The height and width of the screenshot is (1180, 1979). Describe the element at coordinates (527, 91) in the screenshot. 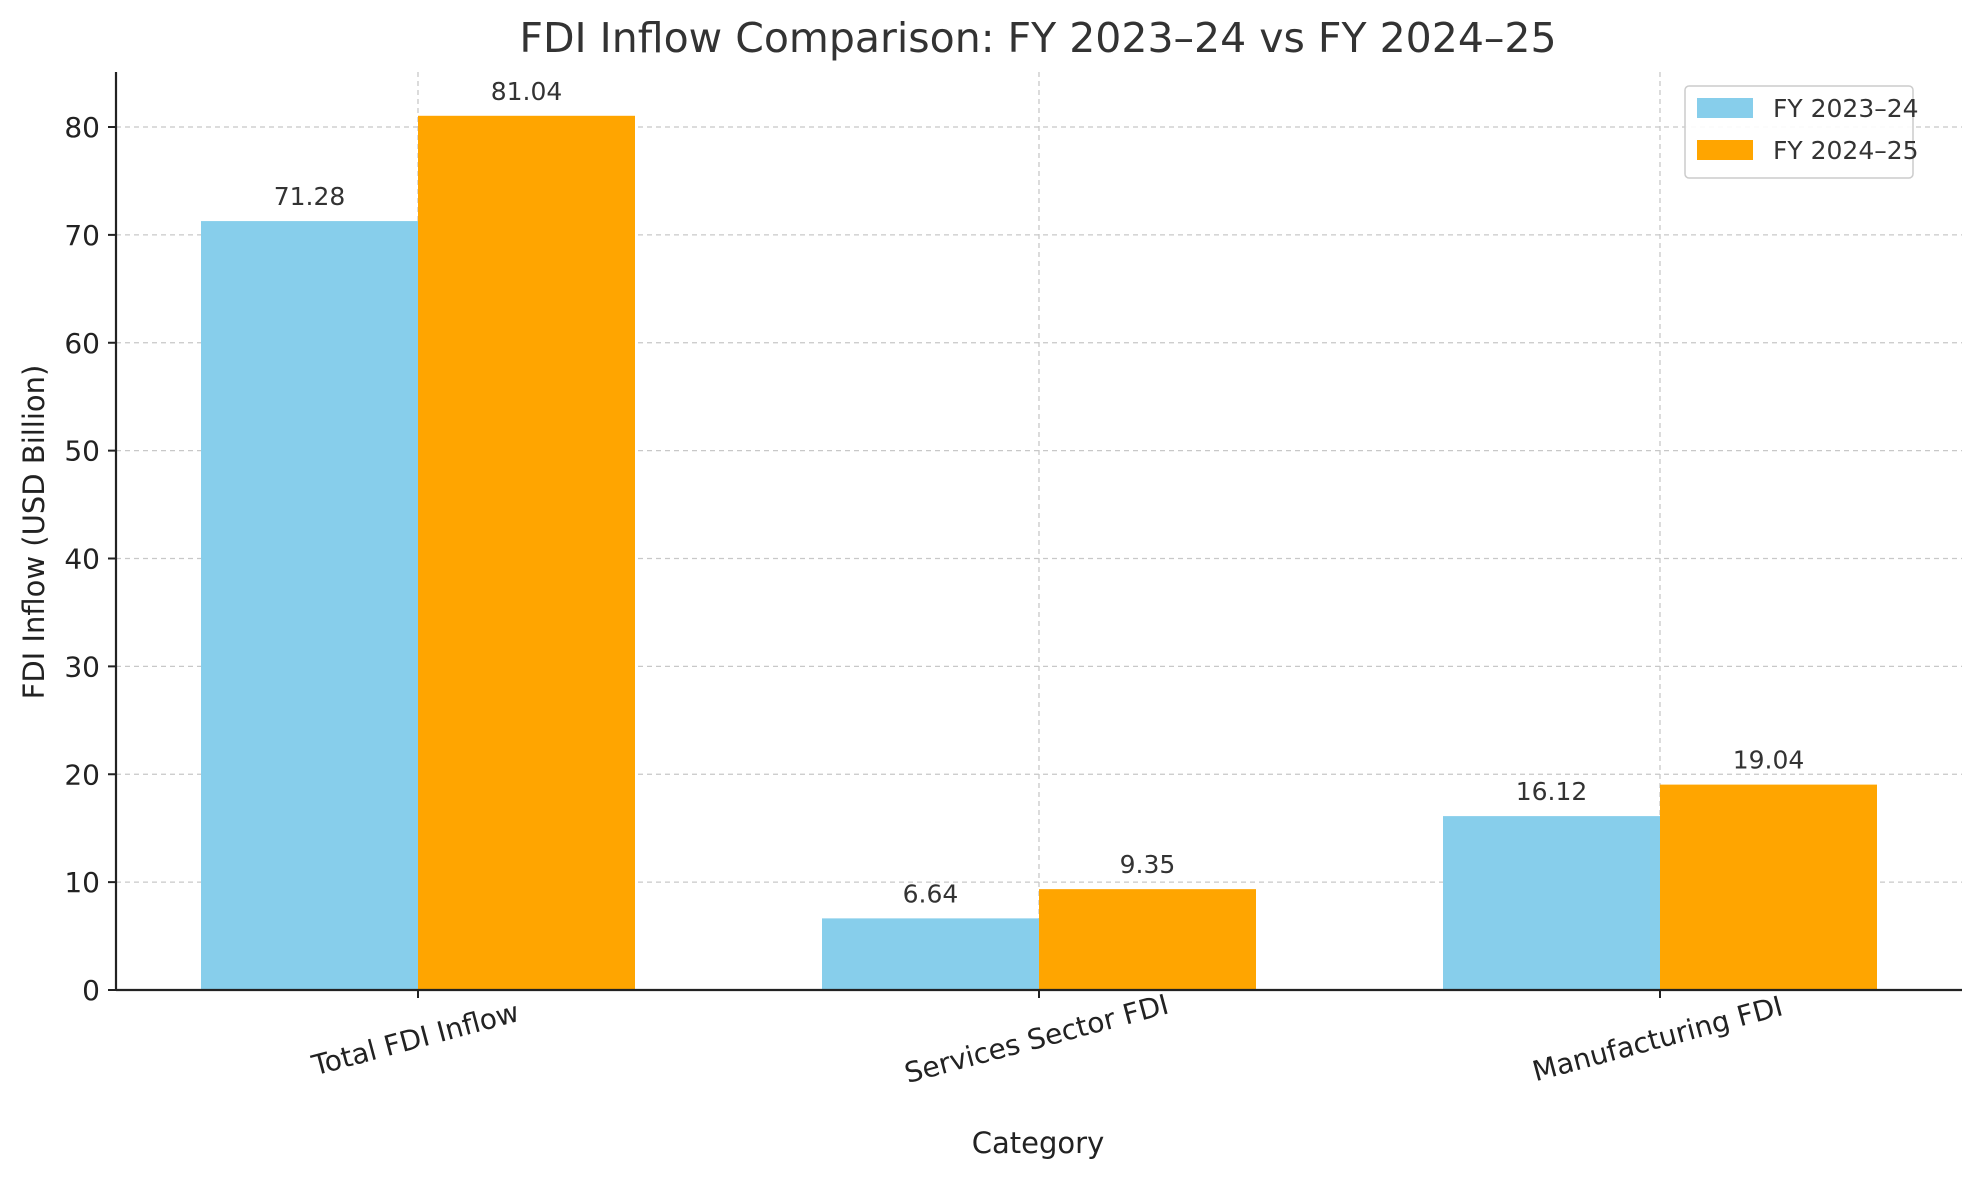

I see `bar-value-label: 81.04` at that location.